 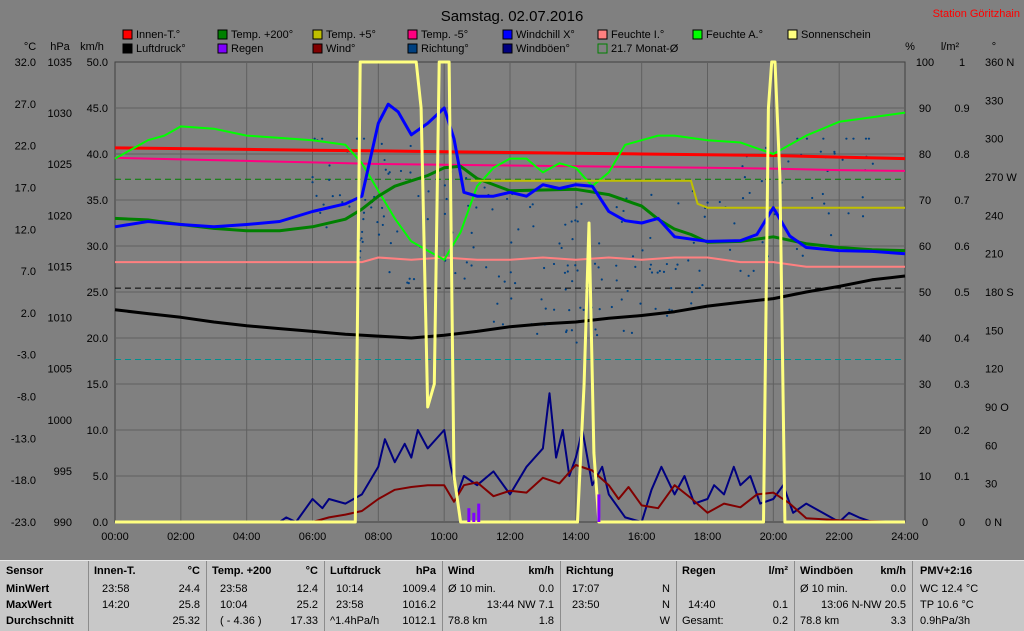 I want to click on tick-x: 06:00, so click(x=313, y=537).